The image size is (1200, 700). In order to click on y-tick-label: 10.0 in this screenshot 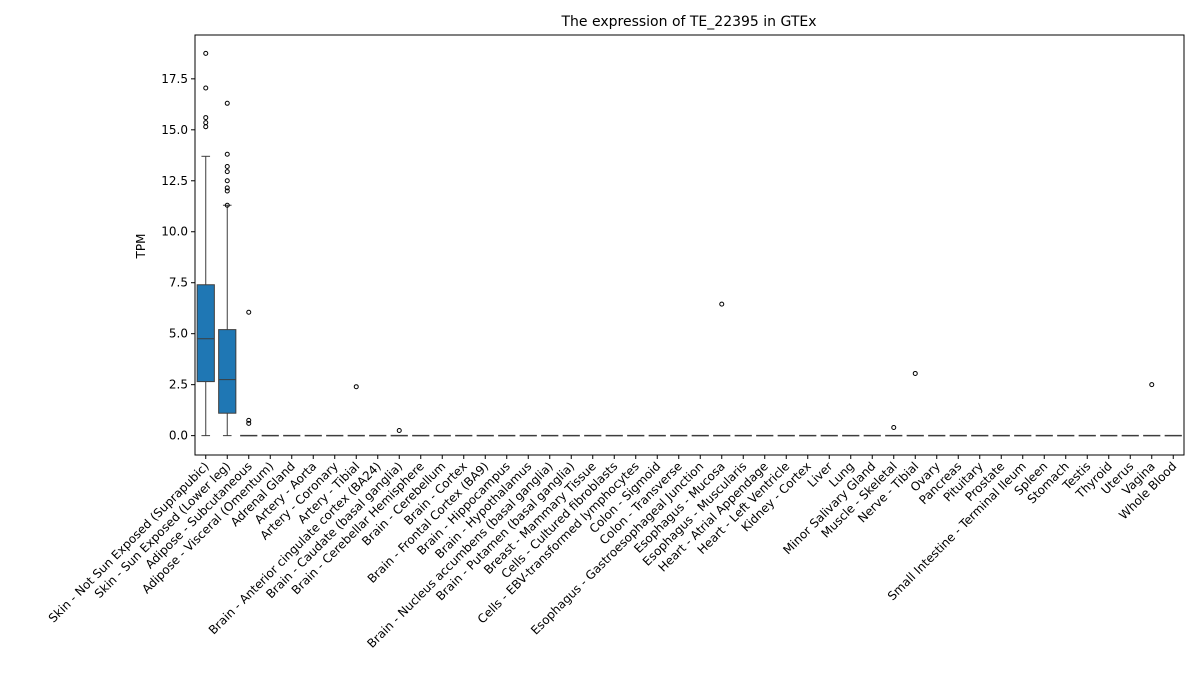, I will do `click(174, 232)`.